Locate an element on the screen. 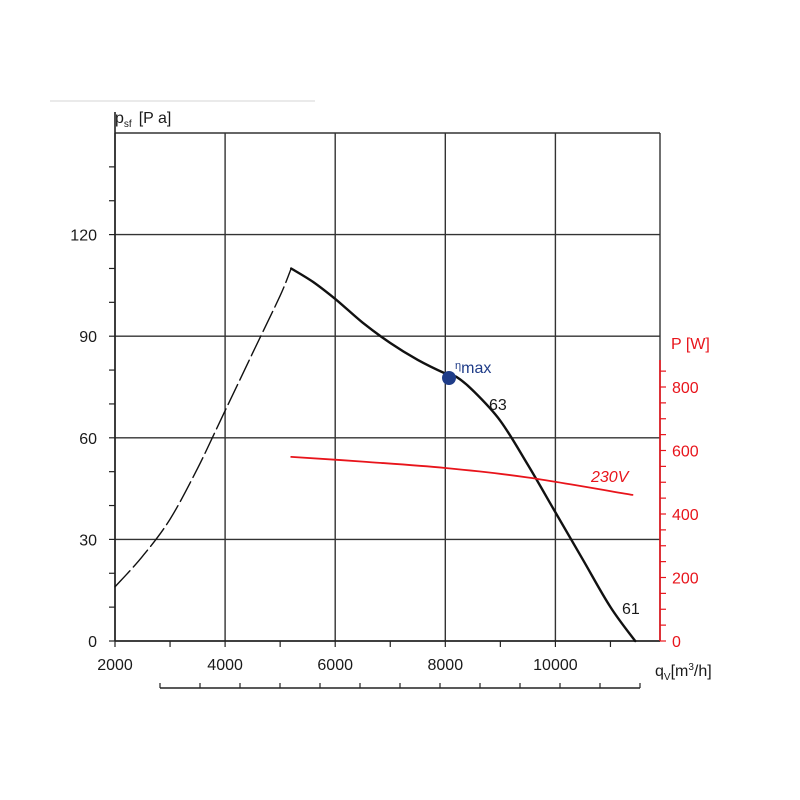 The width and height of the screenshot is (800, 800). curve-label-63: 63 is located at coordinates (498, 405).